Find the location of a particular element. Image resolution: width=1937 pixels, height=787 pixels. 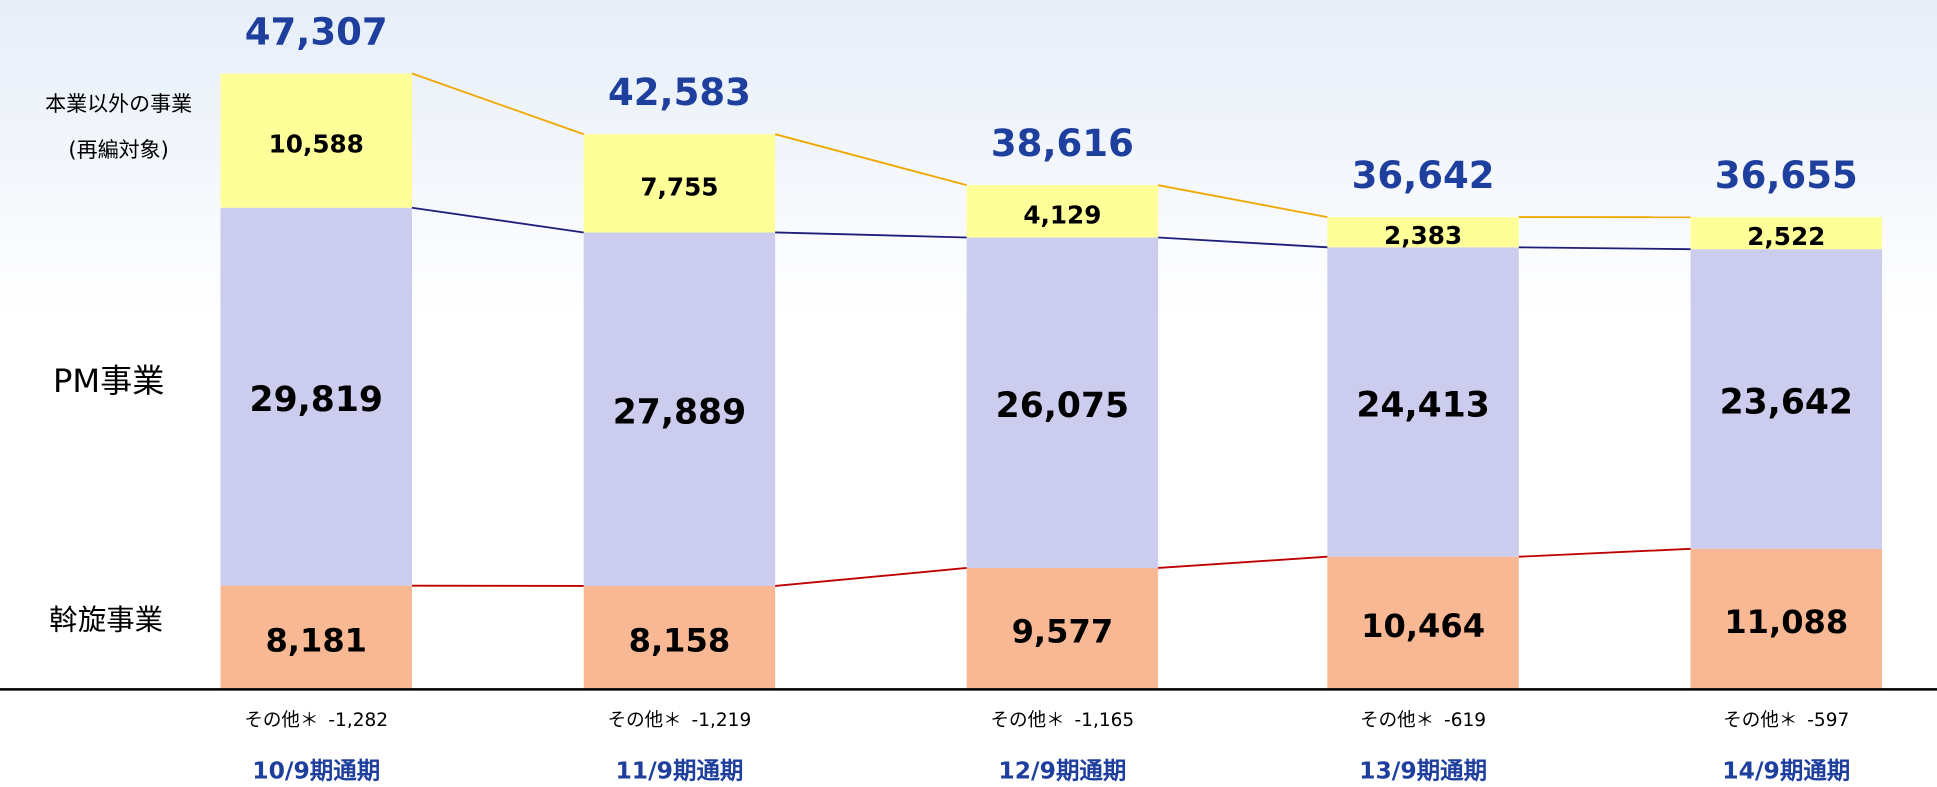

segment-label: 26,075 is located at coordinates (1062, 406).